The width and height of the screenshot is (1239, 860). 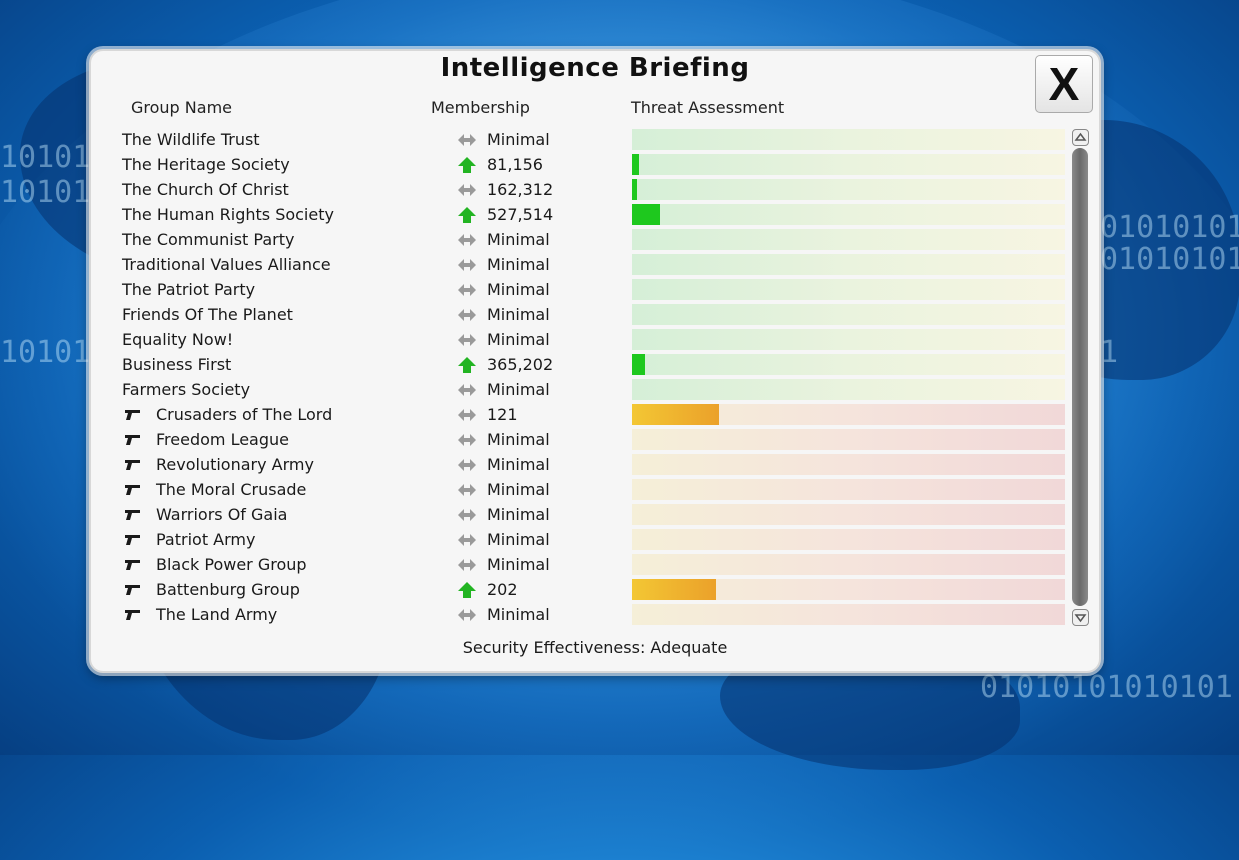 I want to click on group-row: The Church Of Christ 162,312, so click(x=583, y=190).